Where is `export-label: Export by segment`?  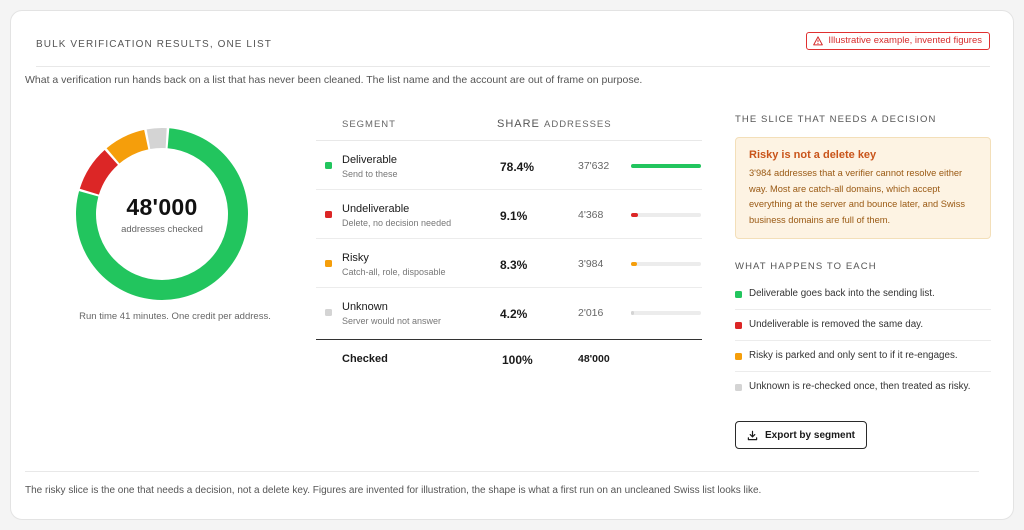 export-label: Export by segment is located at coordinates (810, 435).